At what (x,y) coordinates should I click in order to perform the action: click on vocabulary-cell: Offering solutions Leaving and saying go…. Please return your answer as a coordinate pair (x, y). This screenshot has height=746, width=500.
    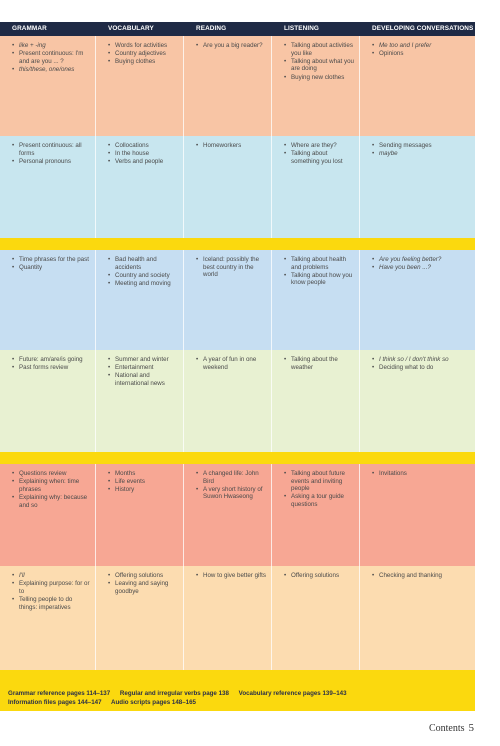
    Looking at the image, I should click on (140, 618).